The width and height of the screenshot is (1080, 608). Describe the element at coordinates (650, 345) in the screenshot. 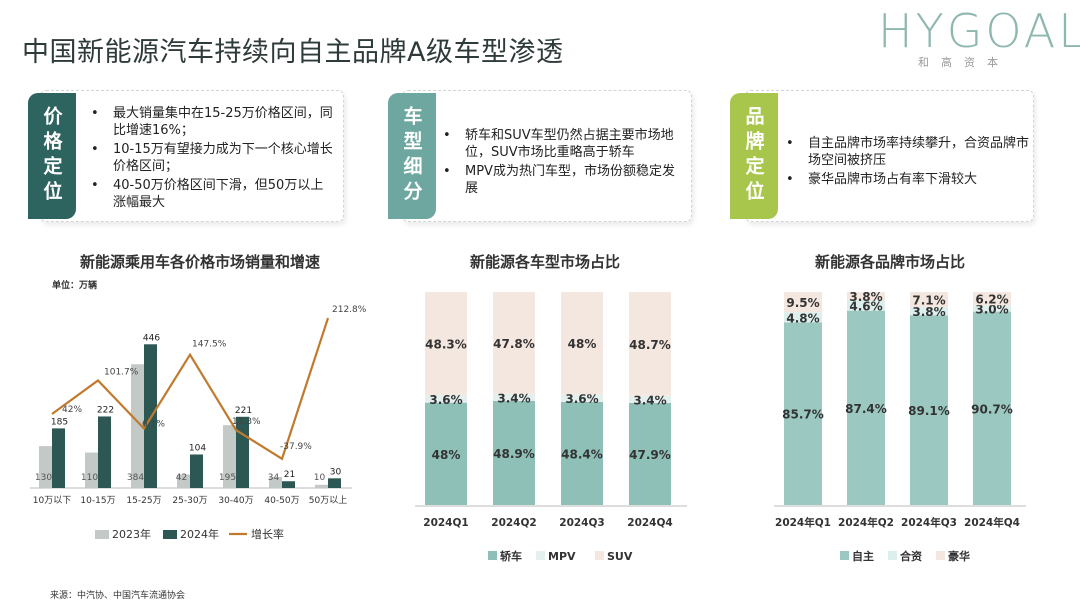

I see `stack-label-suv: 48.7%` at that location.